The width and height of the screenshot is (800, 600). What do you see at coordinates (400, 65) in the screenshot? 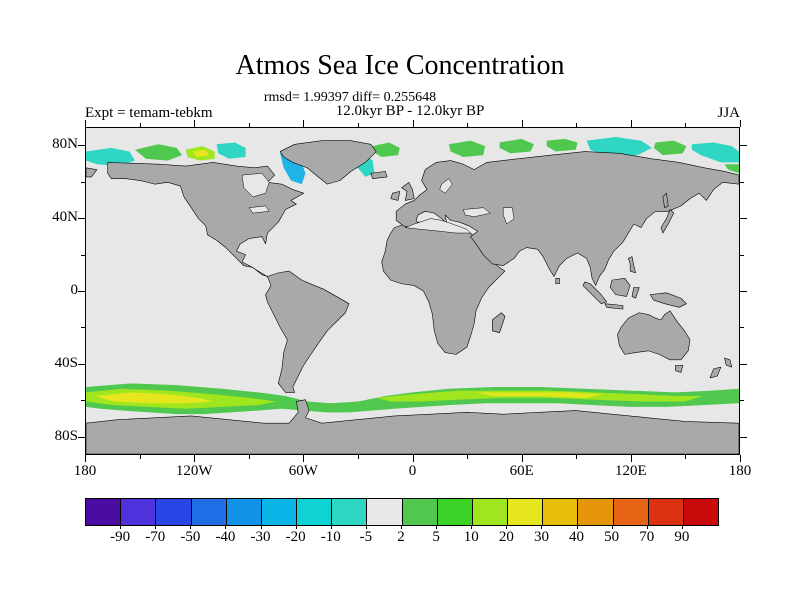
I see `plot-title: Atmos Sea Ice Concentration` at bounding box center [400, 65].